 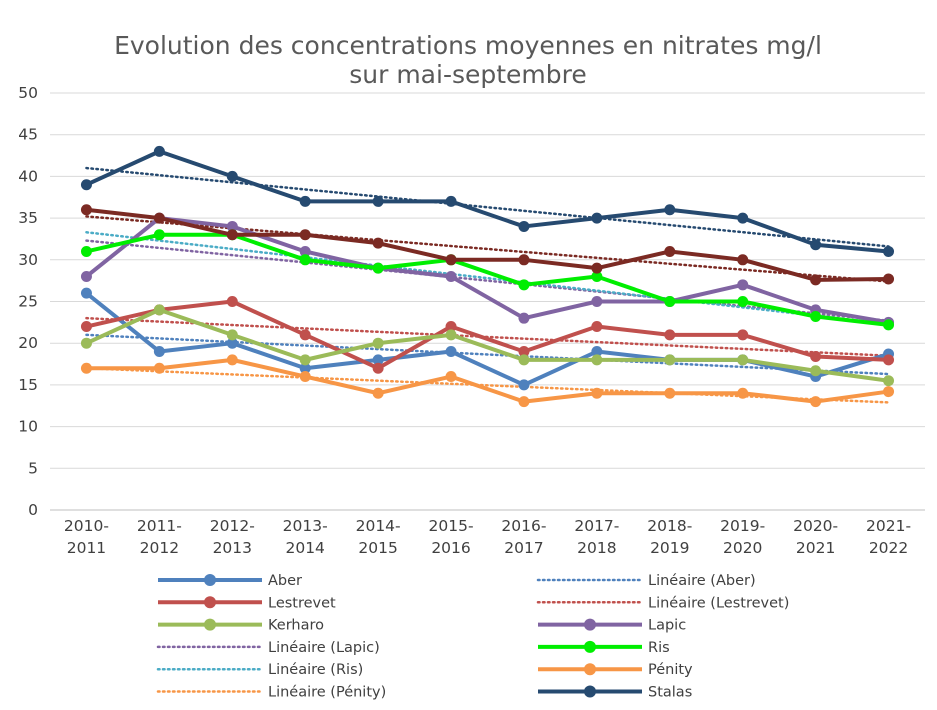 What do you see at coordinates (33, 468) in the screenshot?
I see `y-tick-label: 5` at bounding box center [33, 468].